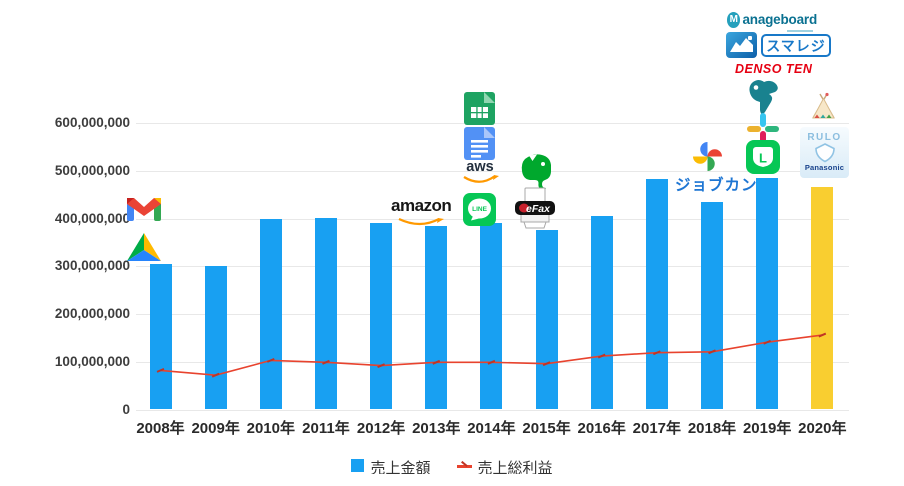  Describe the element at coordinates (400, 467) in the screenshot. I see `legend-sales-label: 売上金額` at that location.